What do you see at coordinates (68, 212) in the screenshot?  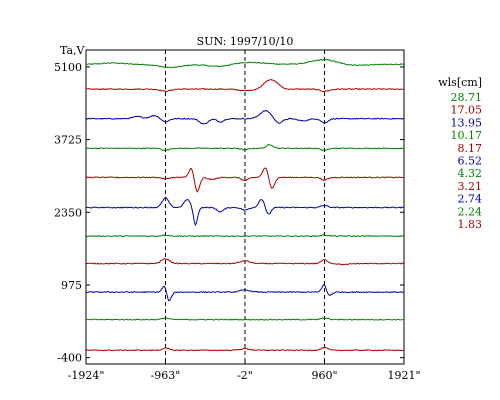 I see `y-tick-label: 2350` at bounding box center [68, 212].